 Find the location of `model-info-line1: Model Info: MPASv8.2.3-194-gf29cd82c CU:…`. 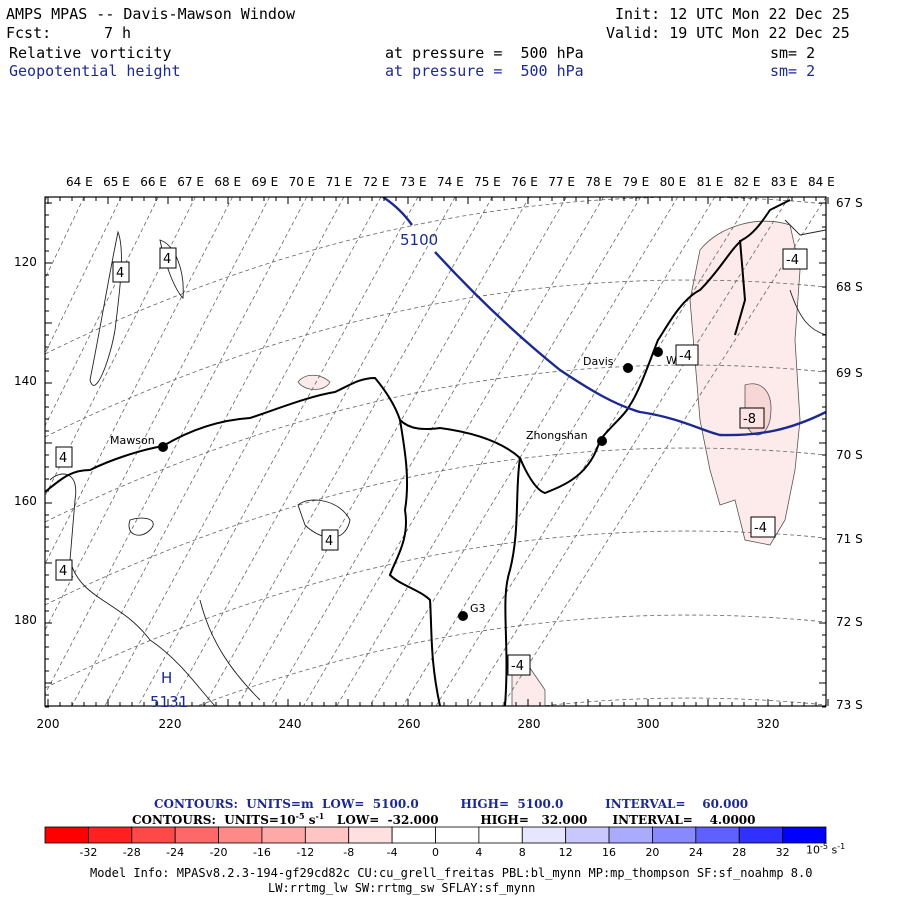

model-info-line1: Model Info: MPASv8.2.3-194-gf29cd82c CU:… is located at coordinates (451, 873).